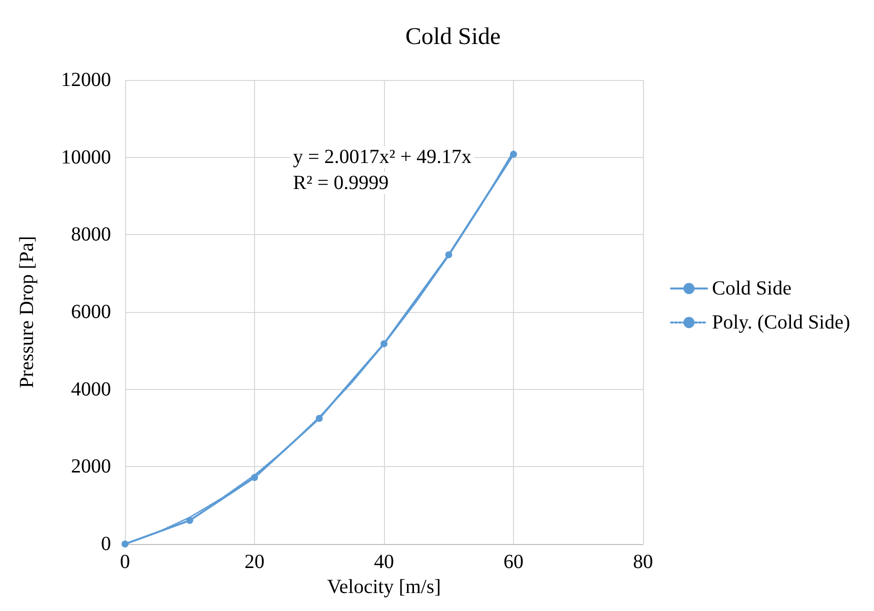 Image resolution: width=874 pixels, height=611 pixels. I want to click on annotation: y = 2.0017x² + 49.17x, so click(382, 157).